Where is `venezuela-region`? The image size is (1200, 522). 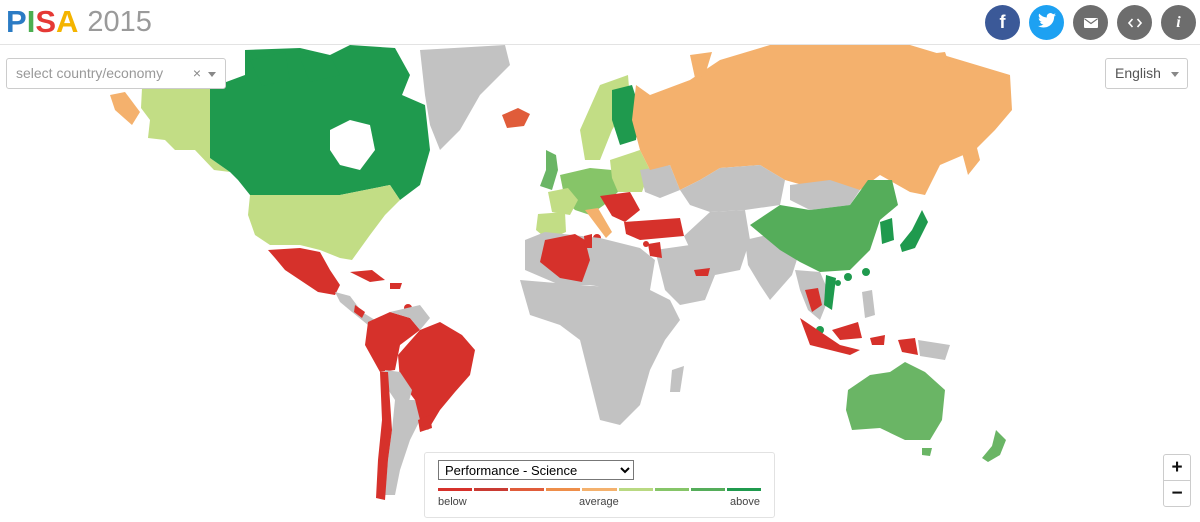
venezuela-region is located at coordinates (410, 317).